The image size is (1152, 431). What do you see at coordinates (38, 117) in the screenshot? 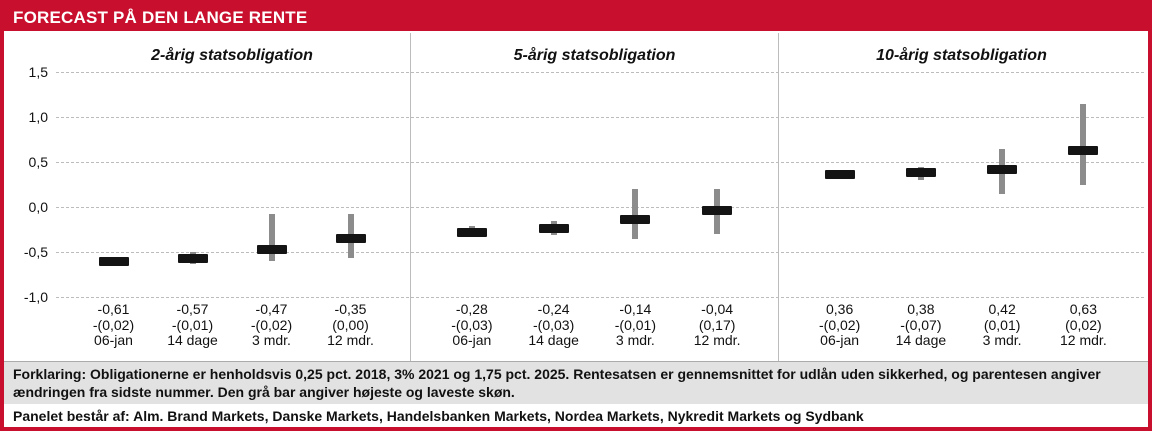
I see `y-axis-tick-label: 1,0` at bounding box center [38, 117].